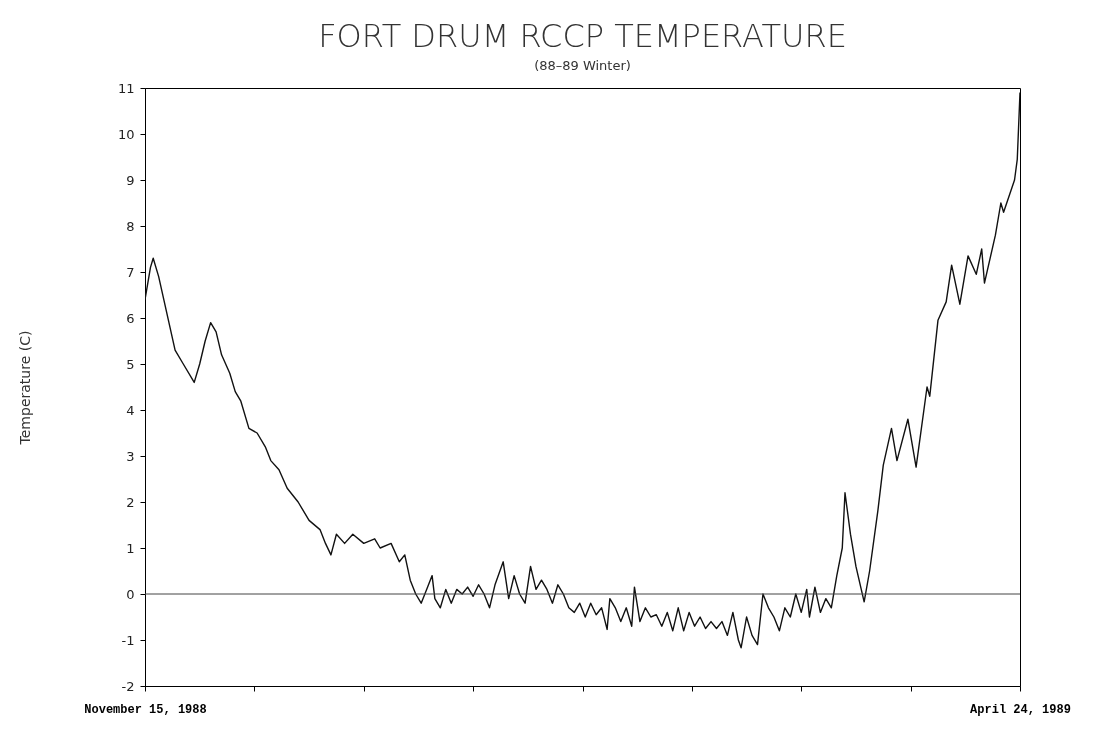 The height and width of the screenshot is (736, 1098). I want to click on x-tick-label: November 15, 1988, so click(145, 709).